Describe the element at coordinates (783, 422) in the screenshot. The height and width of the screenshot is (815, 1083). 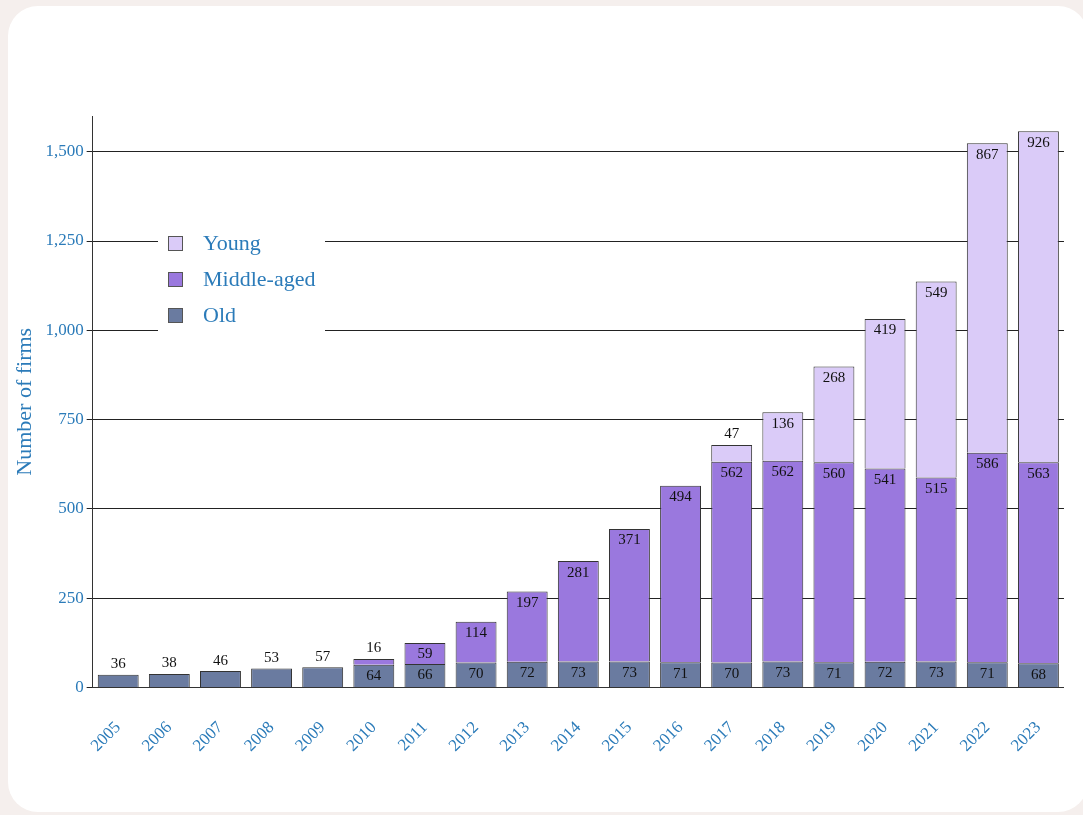
I see `data-label: 136` at that location.